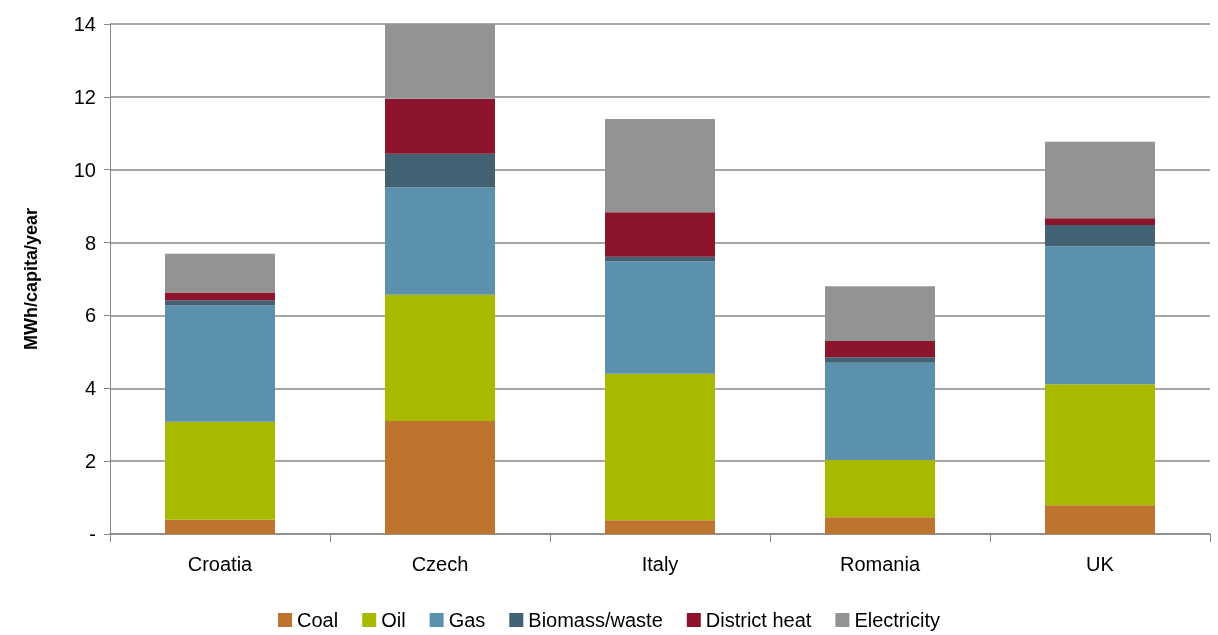  Describe the element at coordinates (660, 564) in the screenshot. I see `x-tick-label: Italy` at that location.